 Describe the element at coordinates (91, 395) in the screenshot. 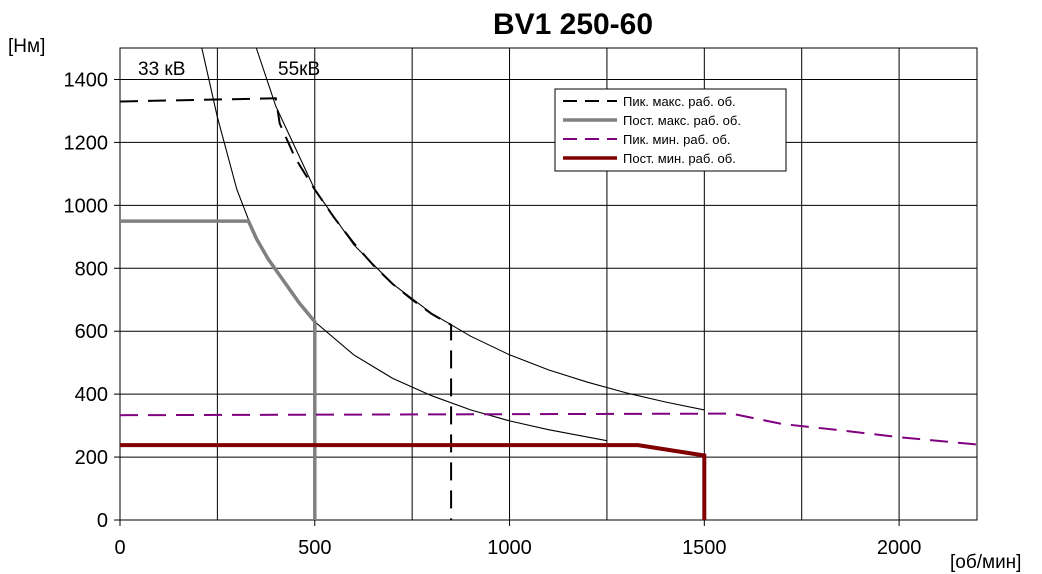

I see `y-tick-label: 400` at that location.